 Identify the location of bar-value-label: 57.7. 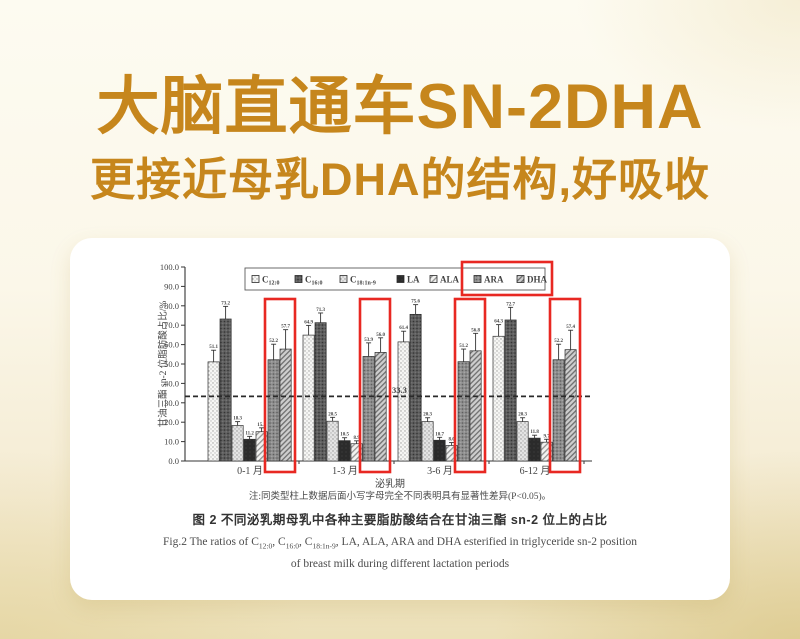
(285, 327).